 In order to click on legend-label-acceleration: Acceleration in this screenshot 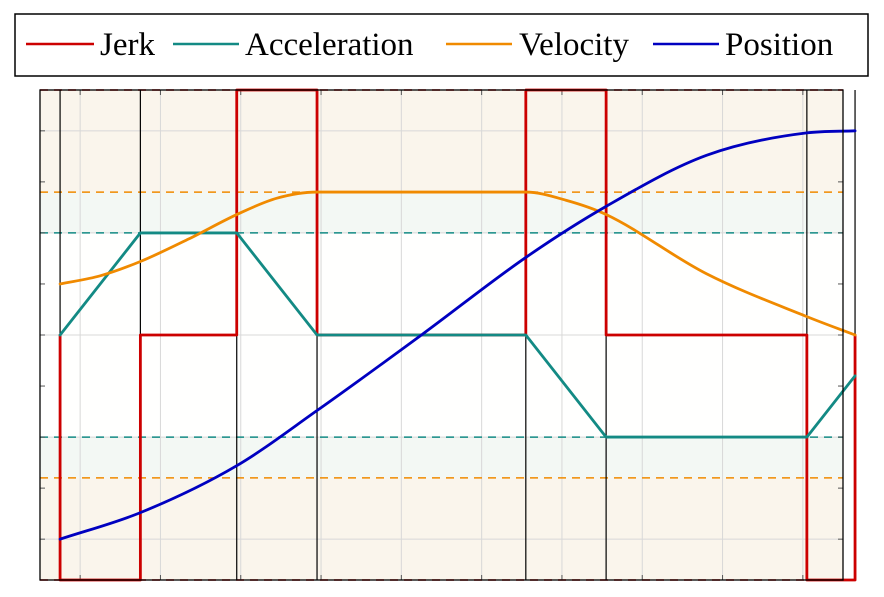, I will do `click(329, 45)`.